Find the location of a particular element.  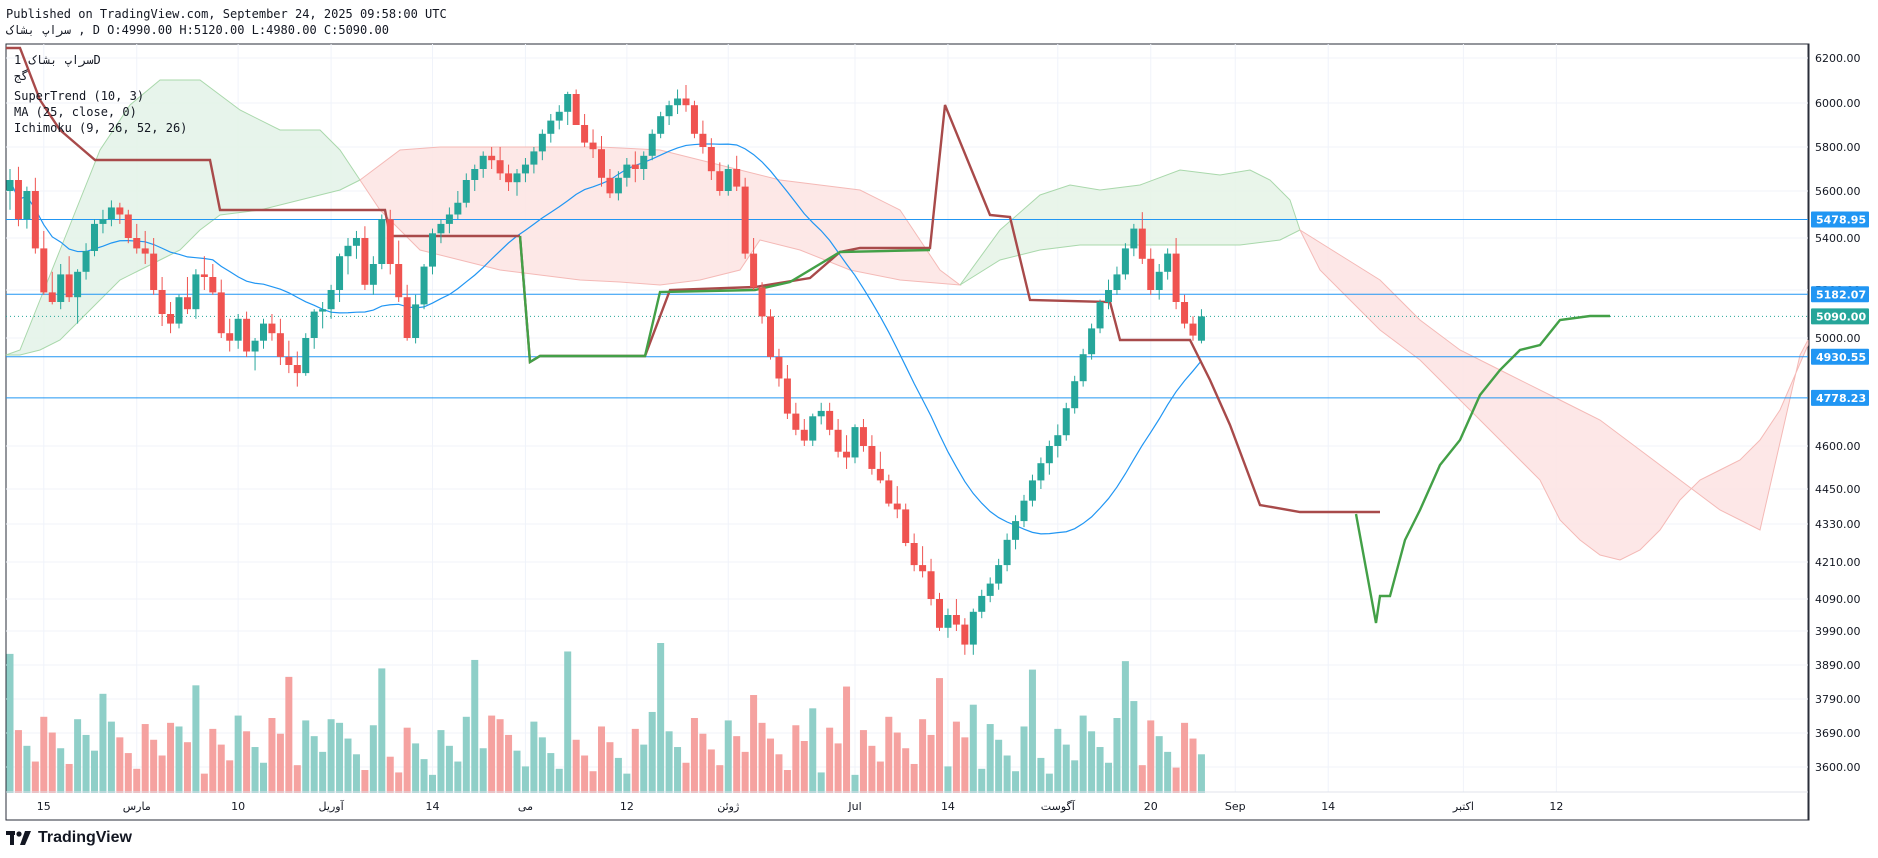

last-price-label: 5090.00 is located at coordinates (1841, 316).